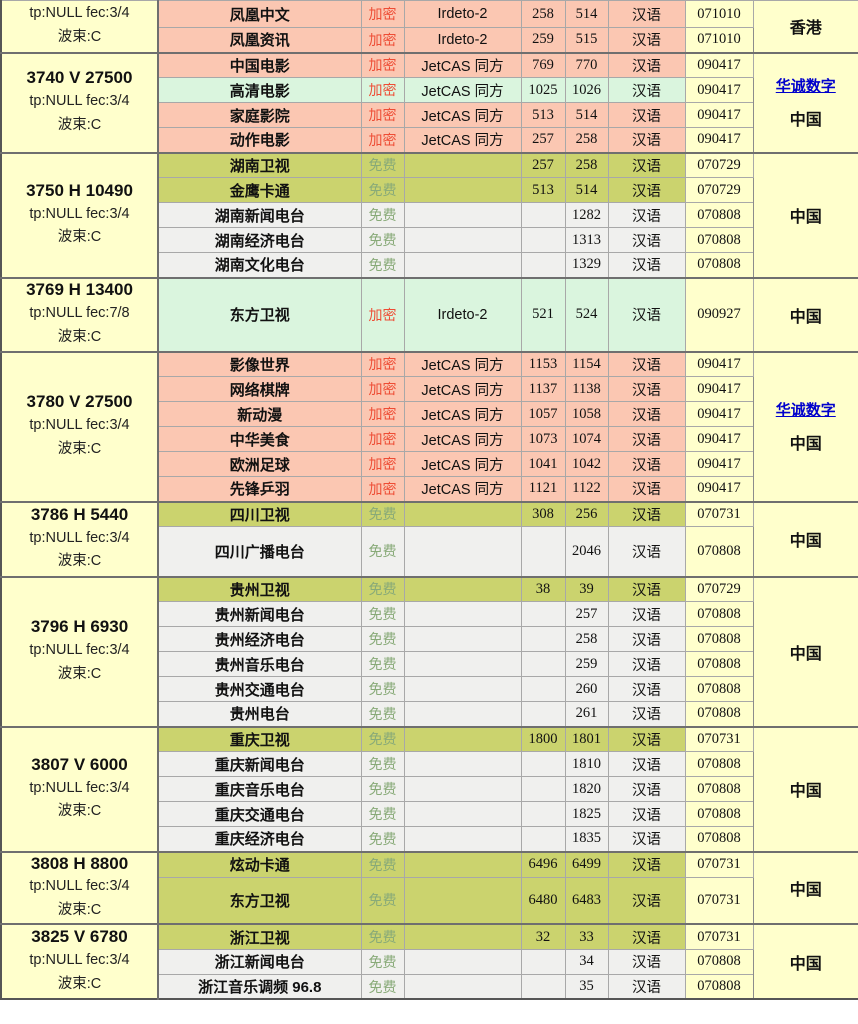  What do you see at coordinates (543, 389) in the screenshot?
I see `video-pid-cell: 1137` at bounding box center [543, 389].